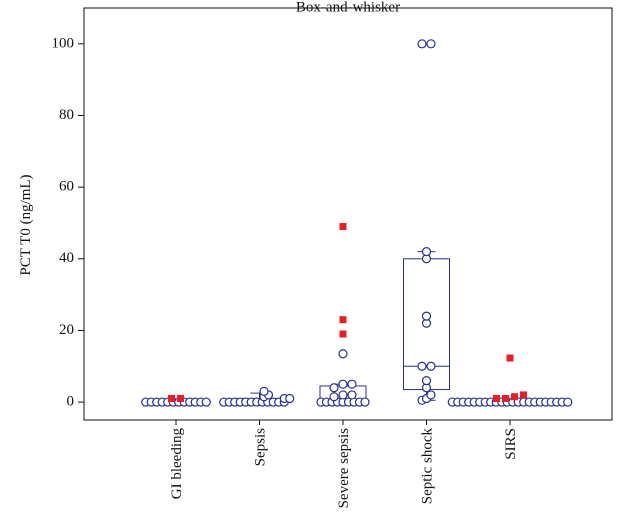 The image size is (617, 531). I want to click on x-tick-label: SIRS, so click(511, 444).